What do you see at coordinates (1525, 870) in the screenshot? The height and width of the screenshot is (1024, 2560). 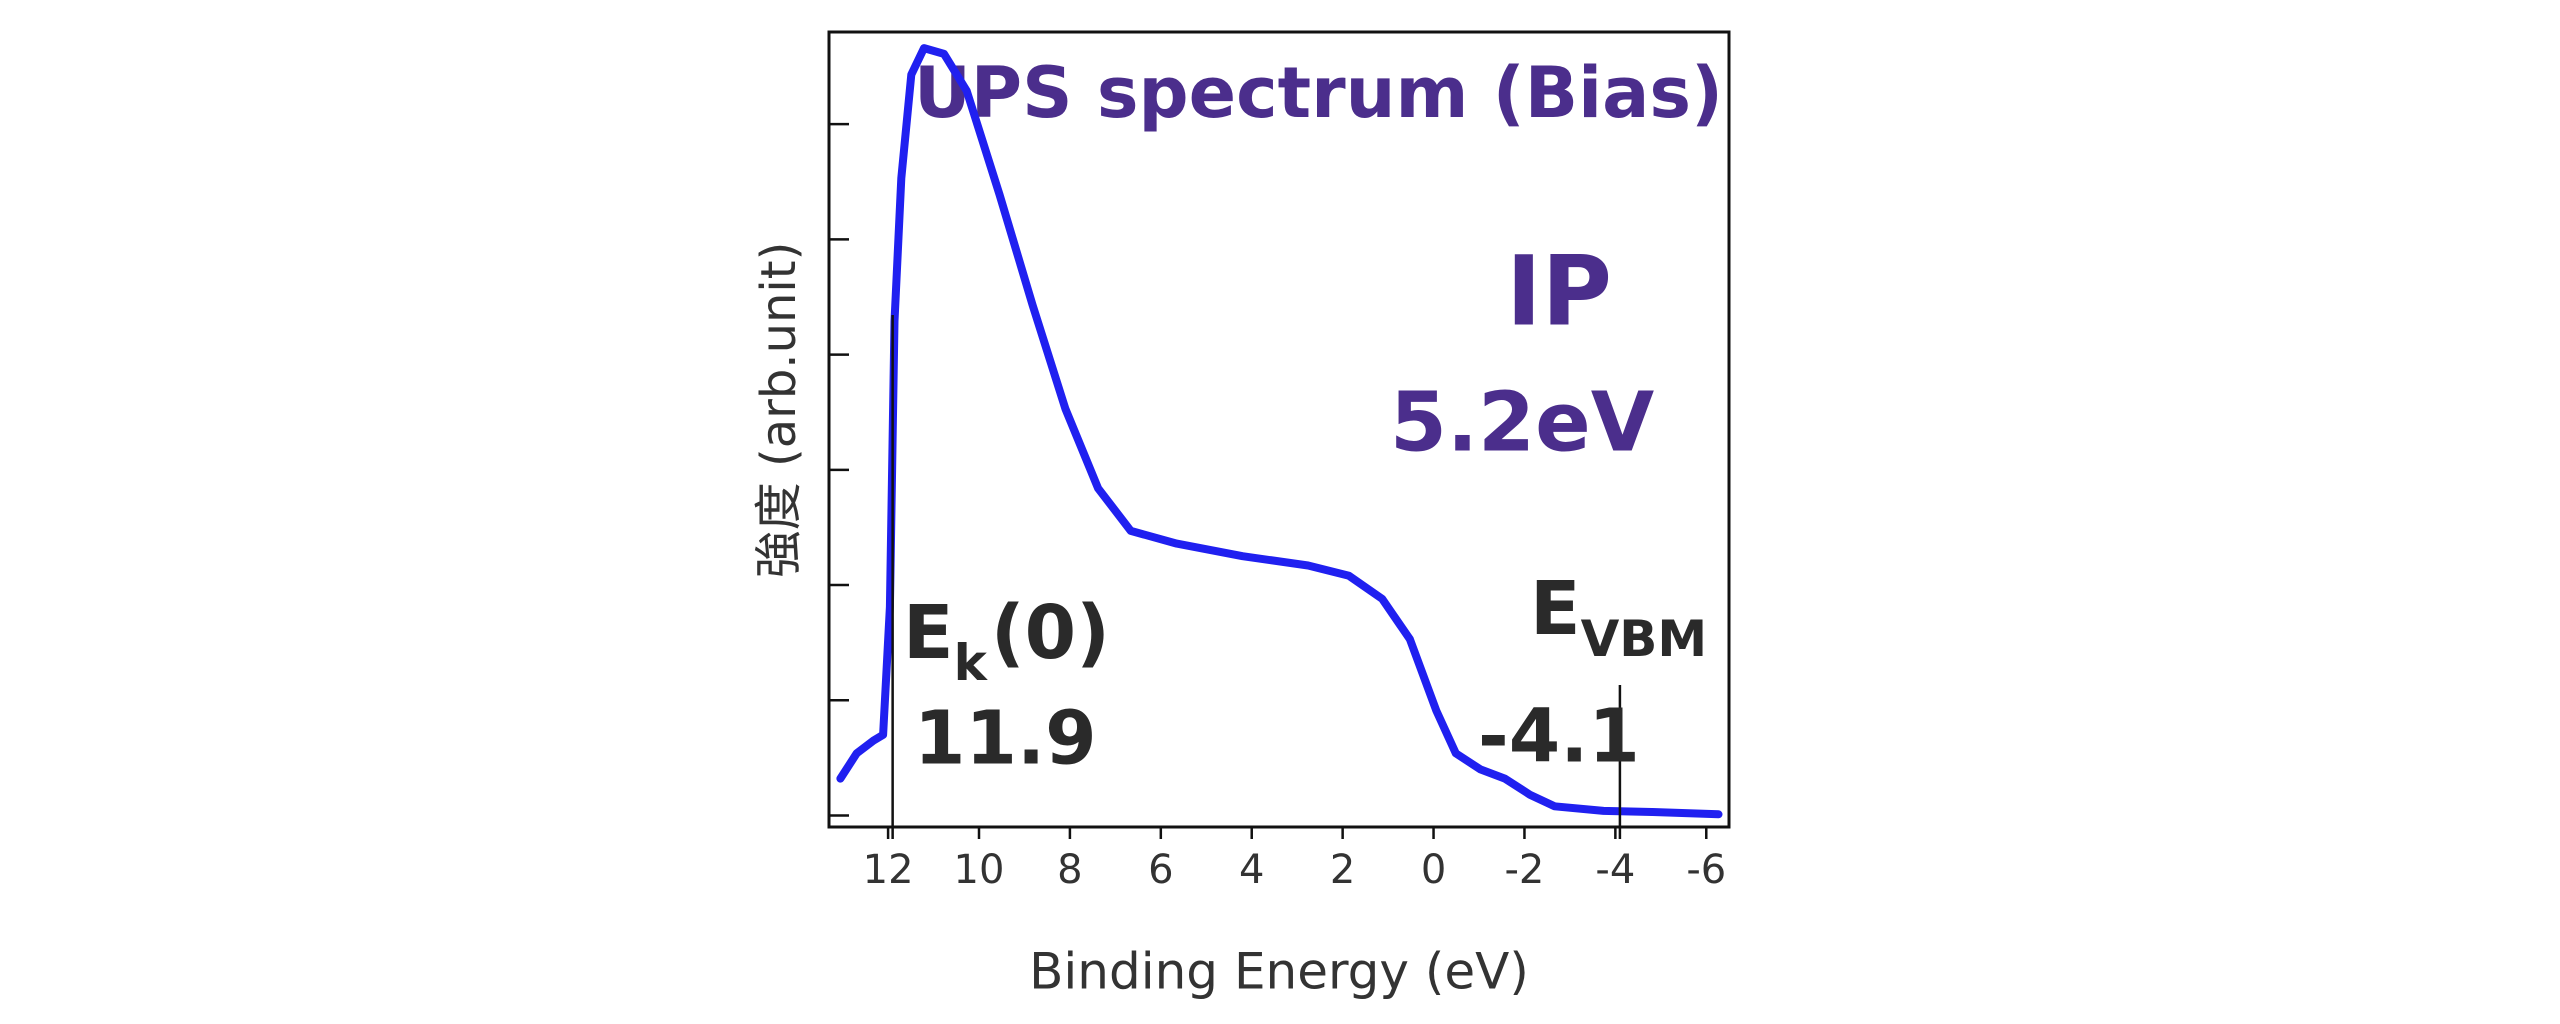 I see `x-tick-label: -2` at bounding box center [1525, 870].